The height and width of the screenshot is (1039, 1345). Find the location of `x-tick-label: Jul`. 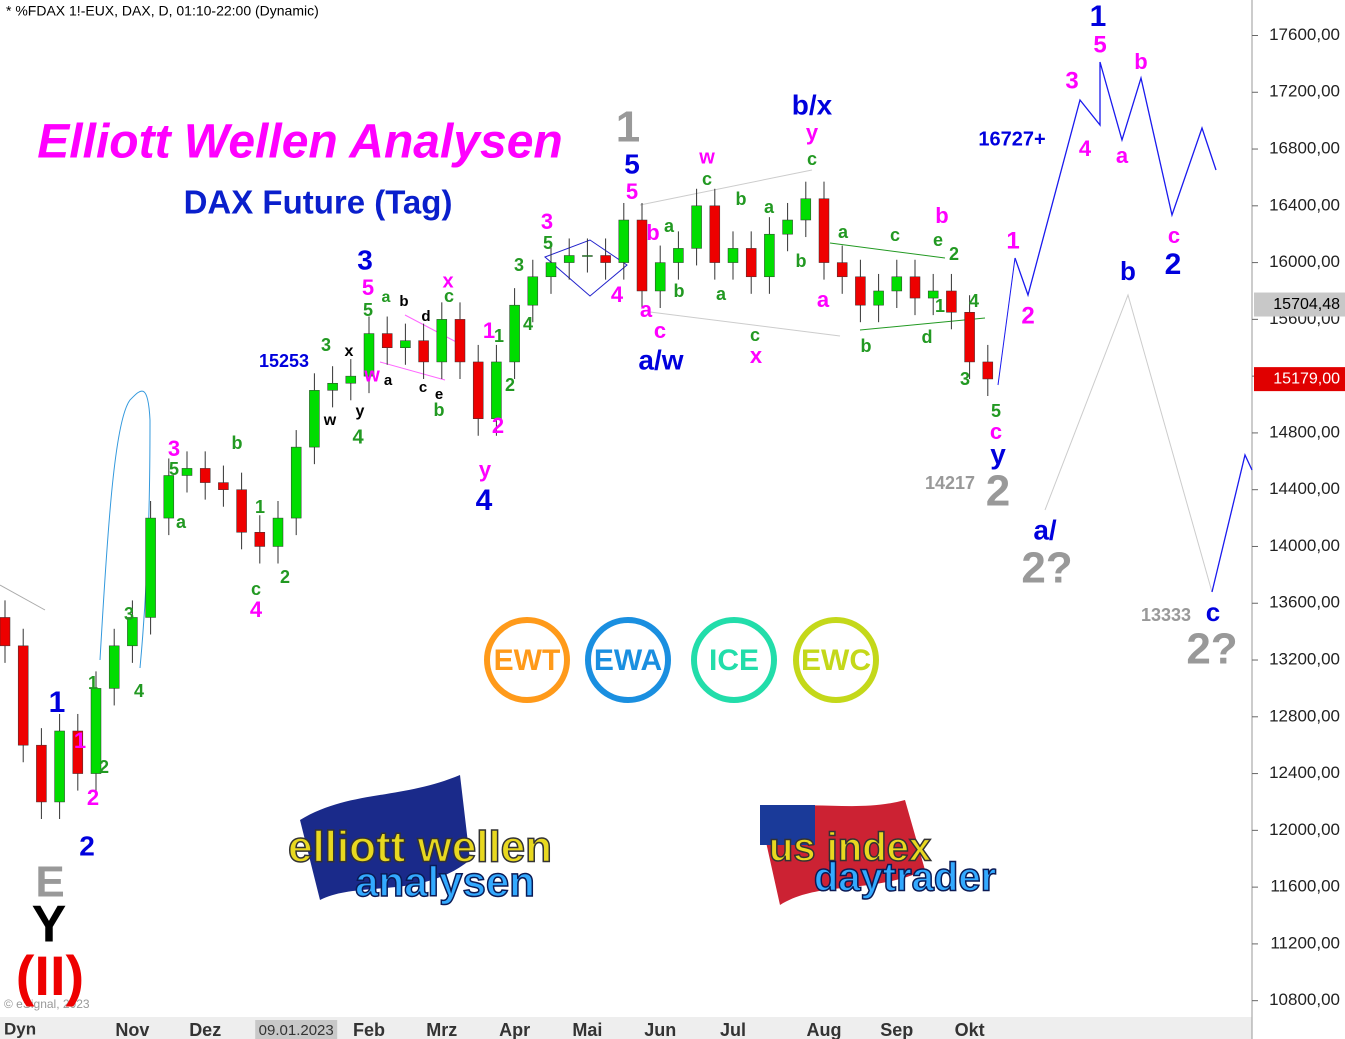

x-tick-label: Jul is located at coordinates (733, 1029).